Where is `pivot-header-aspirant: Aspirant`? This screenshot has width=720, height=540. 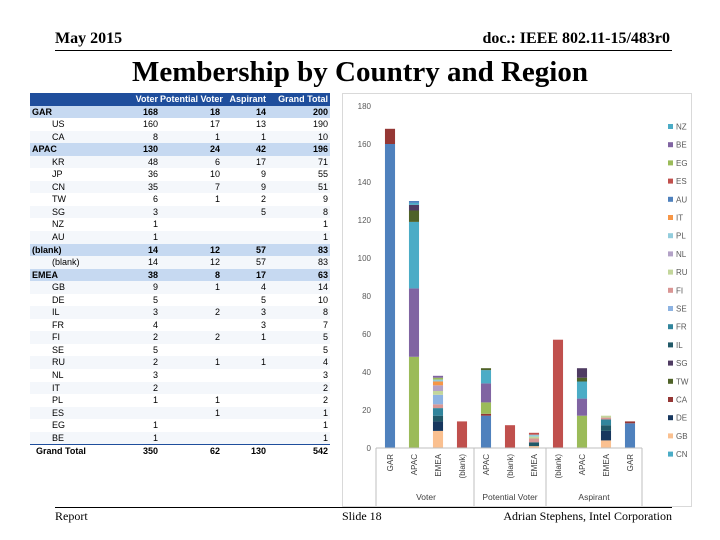 pivot-header-aspirant: Aspirant is located at coordinates (247, 99).